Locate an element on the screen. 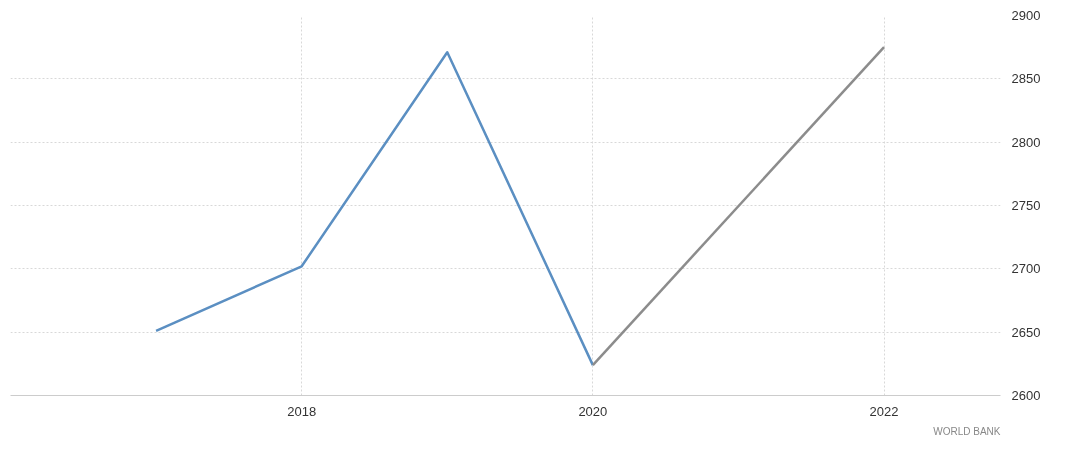 The image size is (1067, 454). y-tick-label: 2750 is located at coordinates (1026, 205).